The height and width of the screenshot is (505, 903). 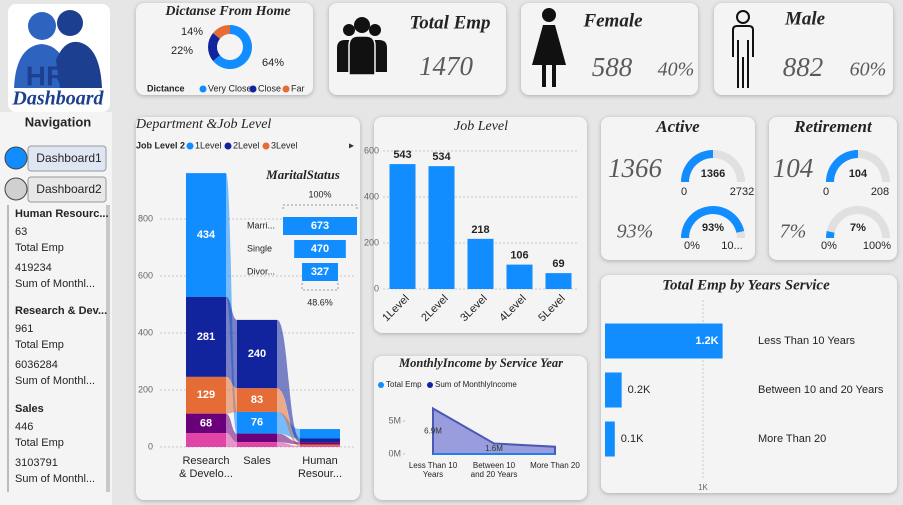 What do you see at coordinates (351, 146) in the screenshot?
I see `legend-arrow: ▸` at bounding box center [351, 146].